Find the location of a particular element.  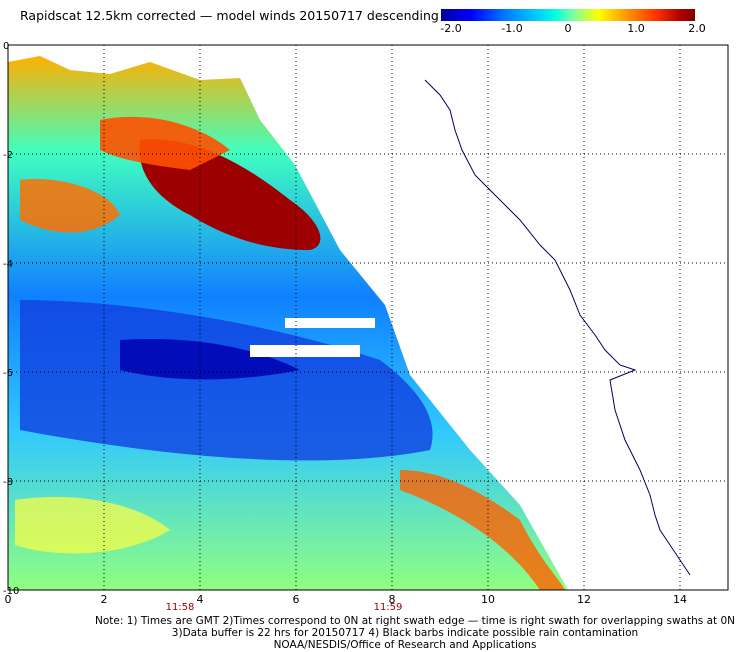

x-tick-label: 10 is located at coordinates (488, 599).